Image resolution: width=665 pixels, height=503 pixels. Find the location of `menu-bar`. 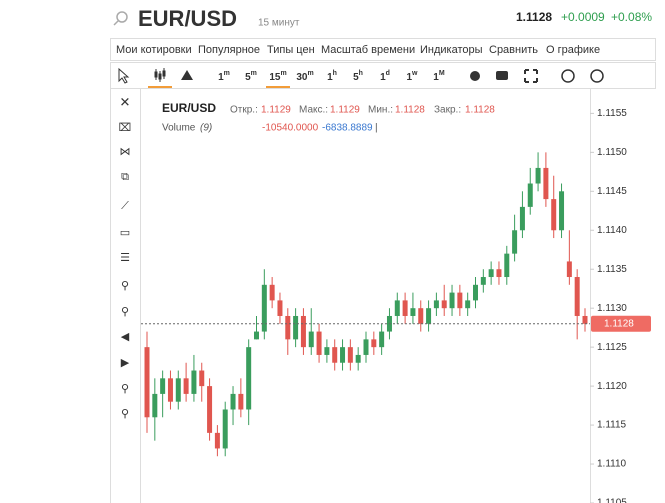

menu-bar is located at coordinates (383, 49).